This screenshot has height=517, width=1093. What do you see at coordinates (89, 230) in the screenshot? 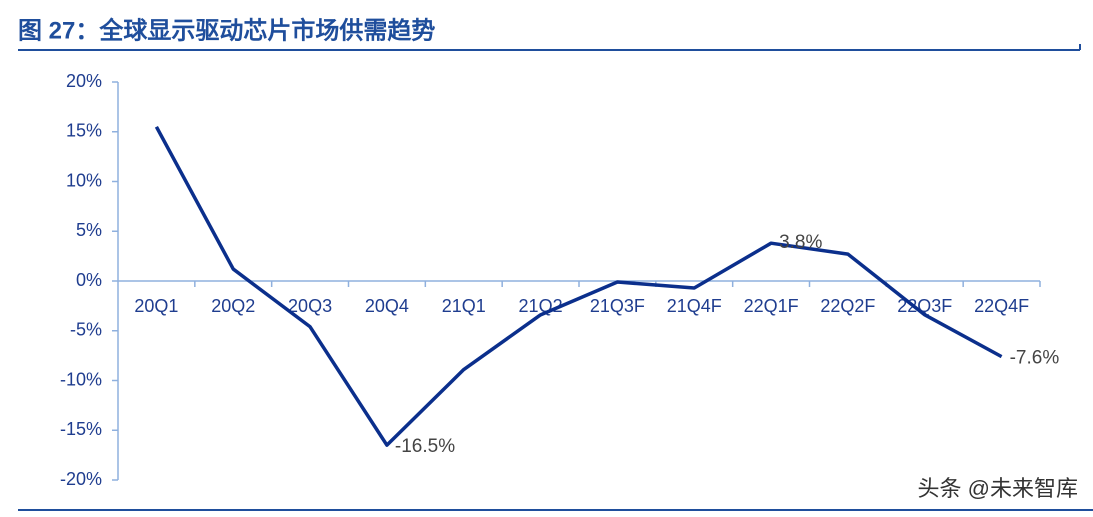
I see `y-tick-label: 5%` at bounding box center [89, 230].